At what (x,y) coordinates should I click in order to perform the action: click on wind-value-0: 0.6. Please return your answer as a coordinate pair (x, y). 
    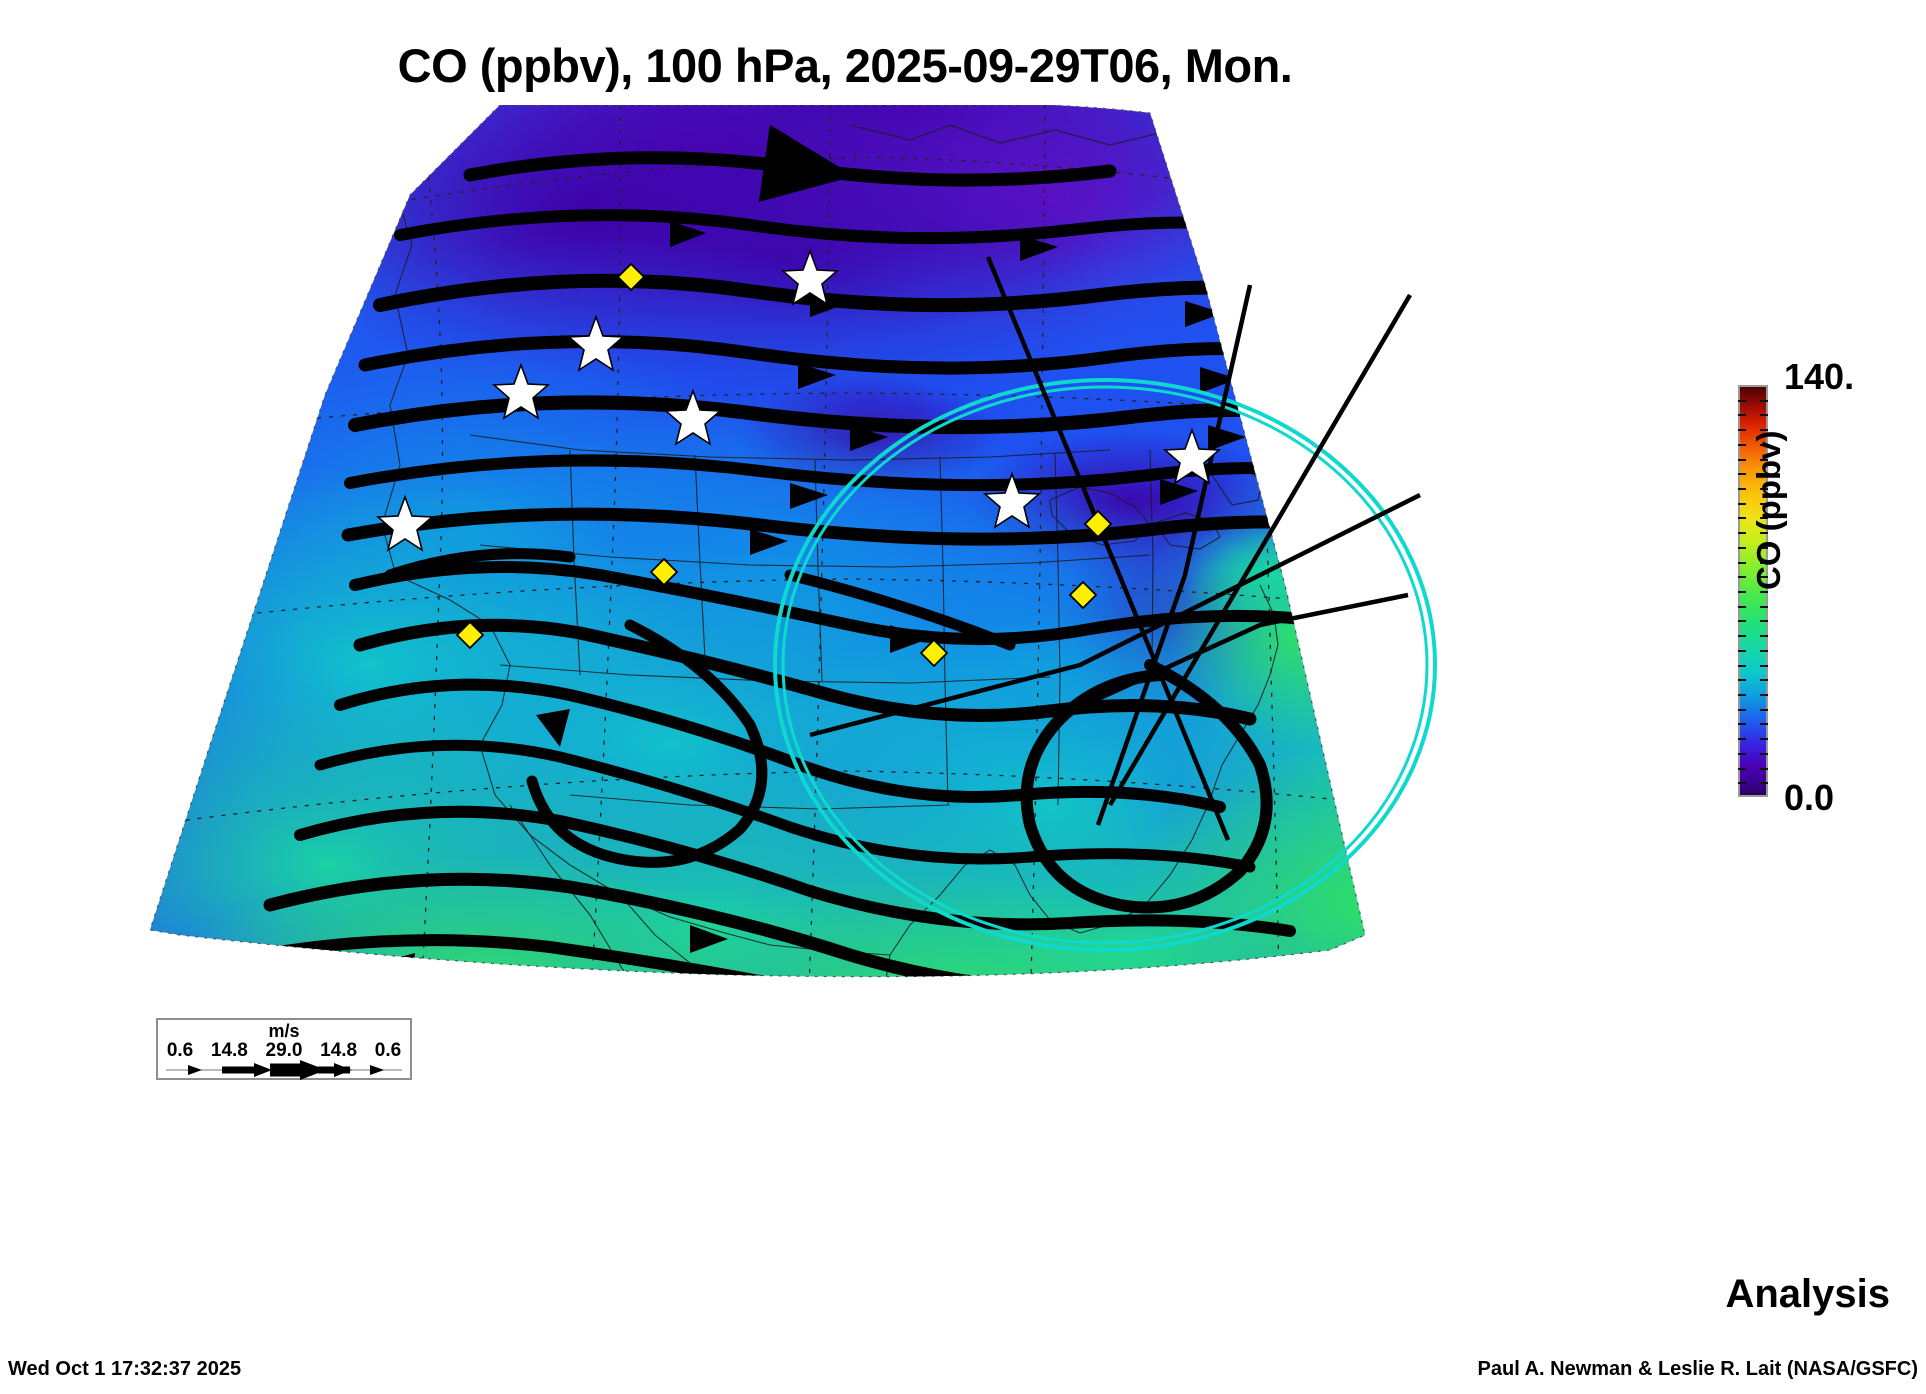
    Looking at the image, I should click on (180, 1050).